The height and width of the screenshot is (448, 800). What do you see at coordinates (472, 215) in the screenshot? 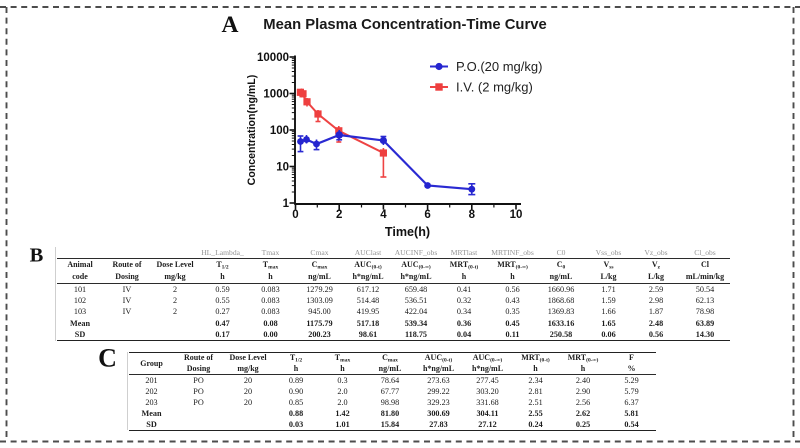
I see `svg-text: 8` at bounding box center [472, 215].